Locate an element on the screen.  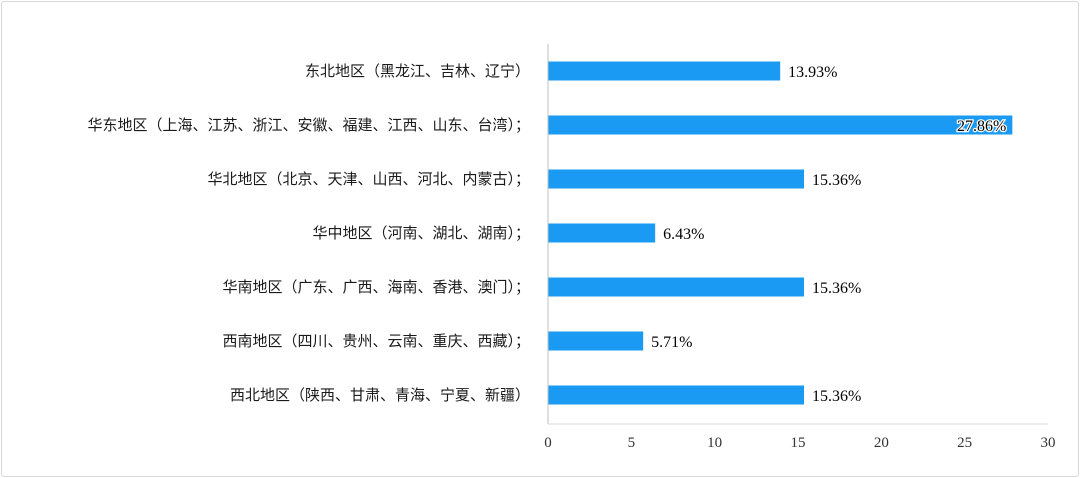
category-label-1: 东北地区（黑龙江、吉林、辽宁） is located at coordinates (417, 71).